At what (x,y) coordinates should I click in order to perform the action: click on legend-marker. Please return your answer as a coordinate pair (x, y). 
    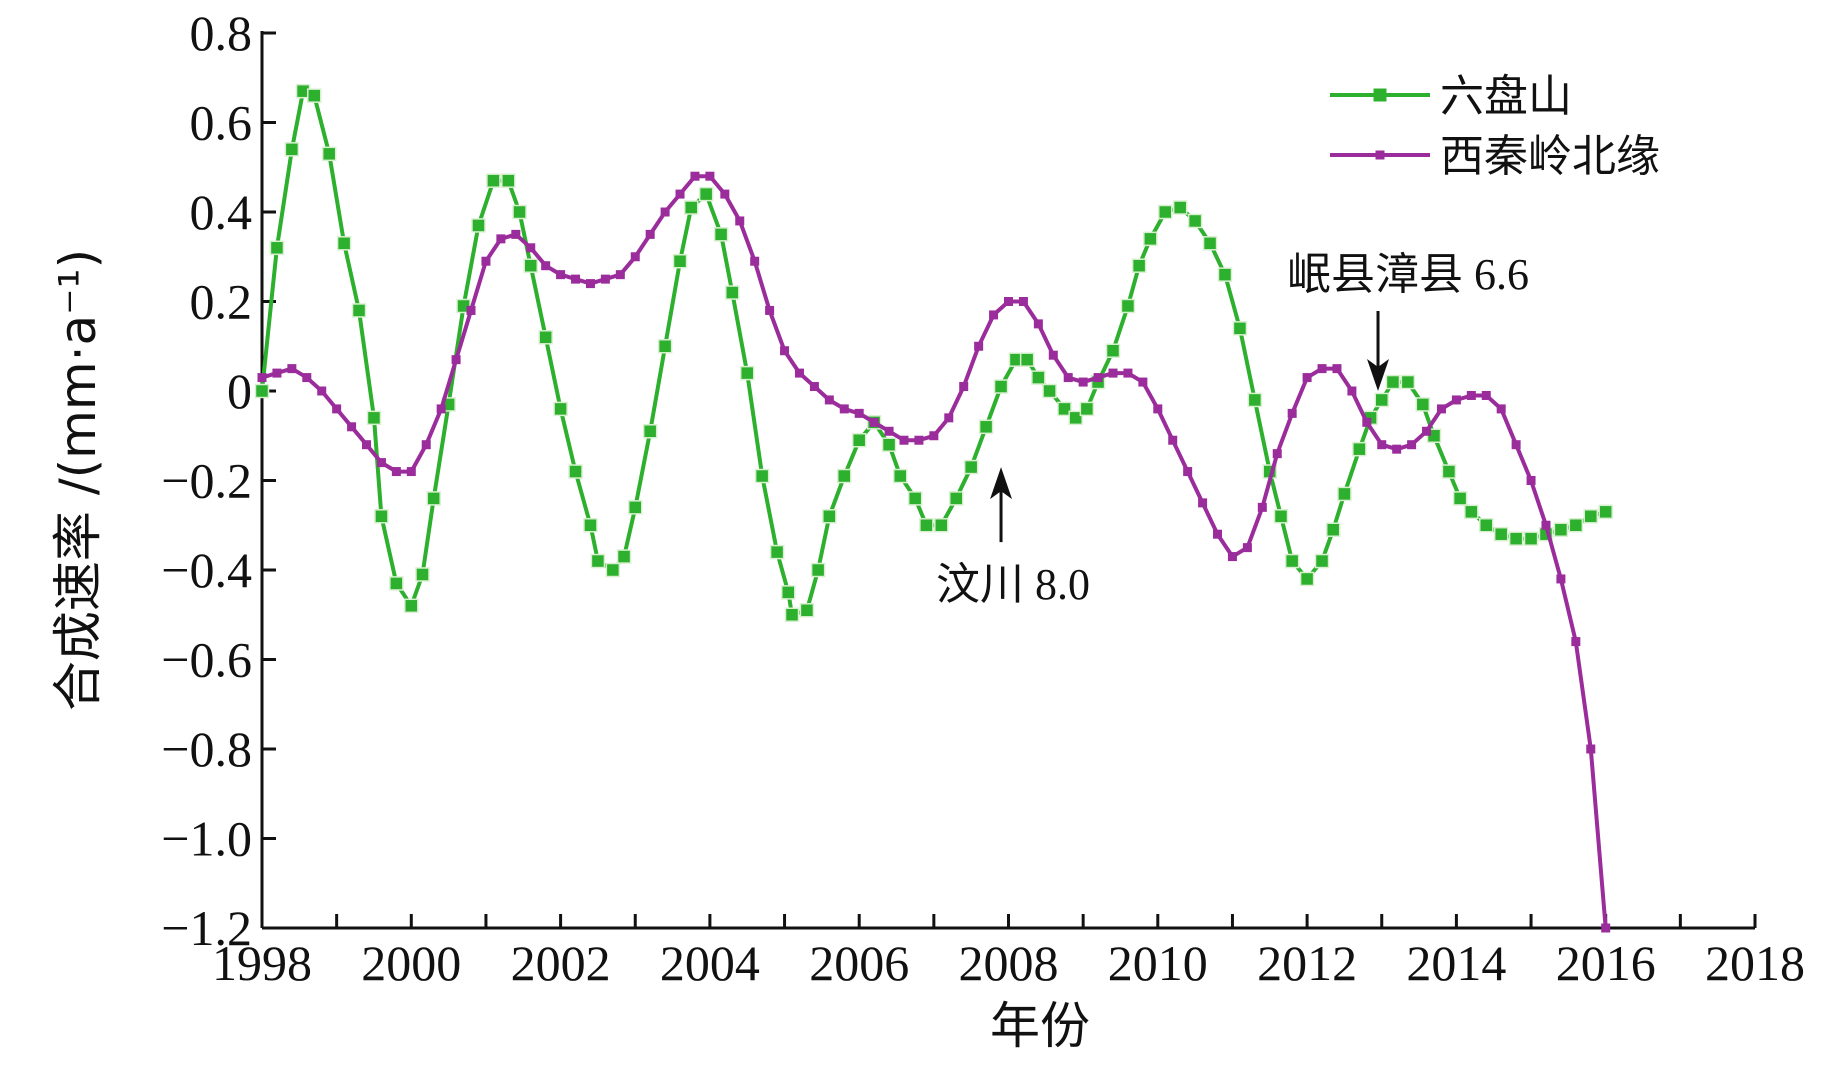
    Looking at the image, I should click on (1380, 155).